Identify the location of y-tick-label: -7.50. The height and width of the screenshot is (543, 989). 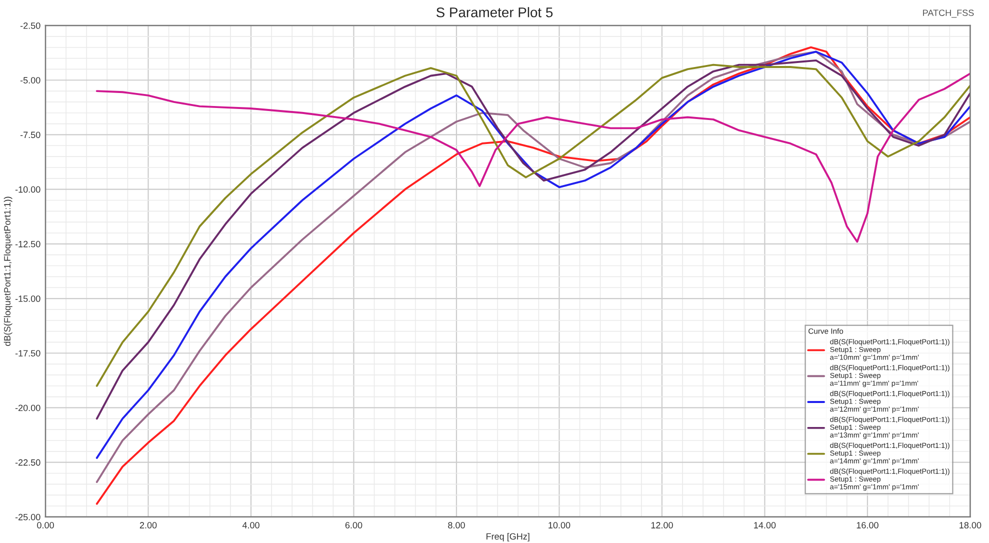
(30, 135).